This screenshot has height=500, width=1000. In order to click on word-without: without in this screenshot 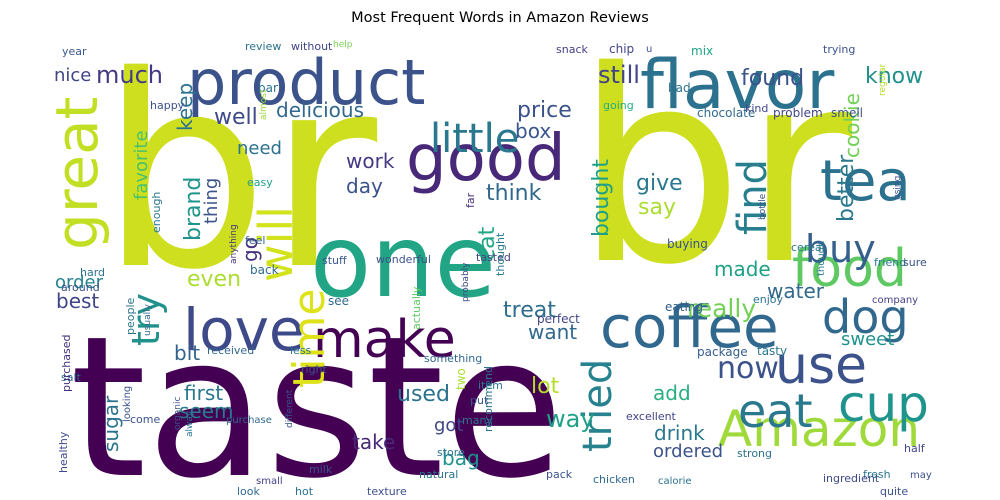, I will do `click(312, 46)`.